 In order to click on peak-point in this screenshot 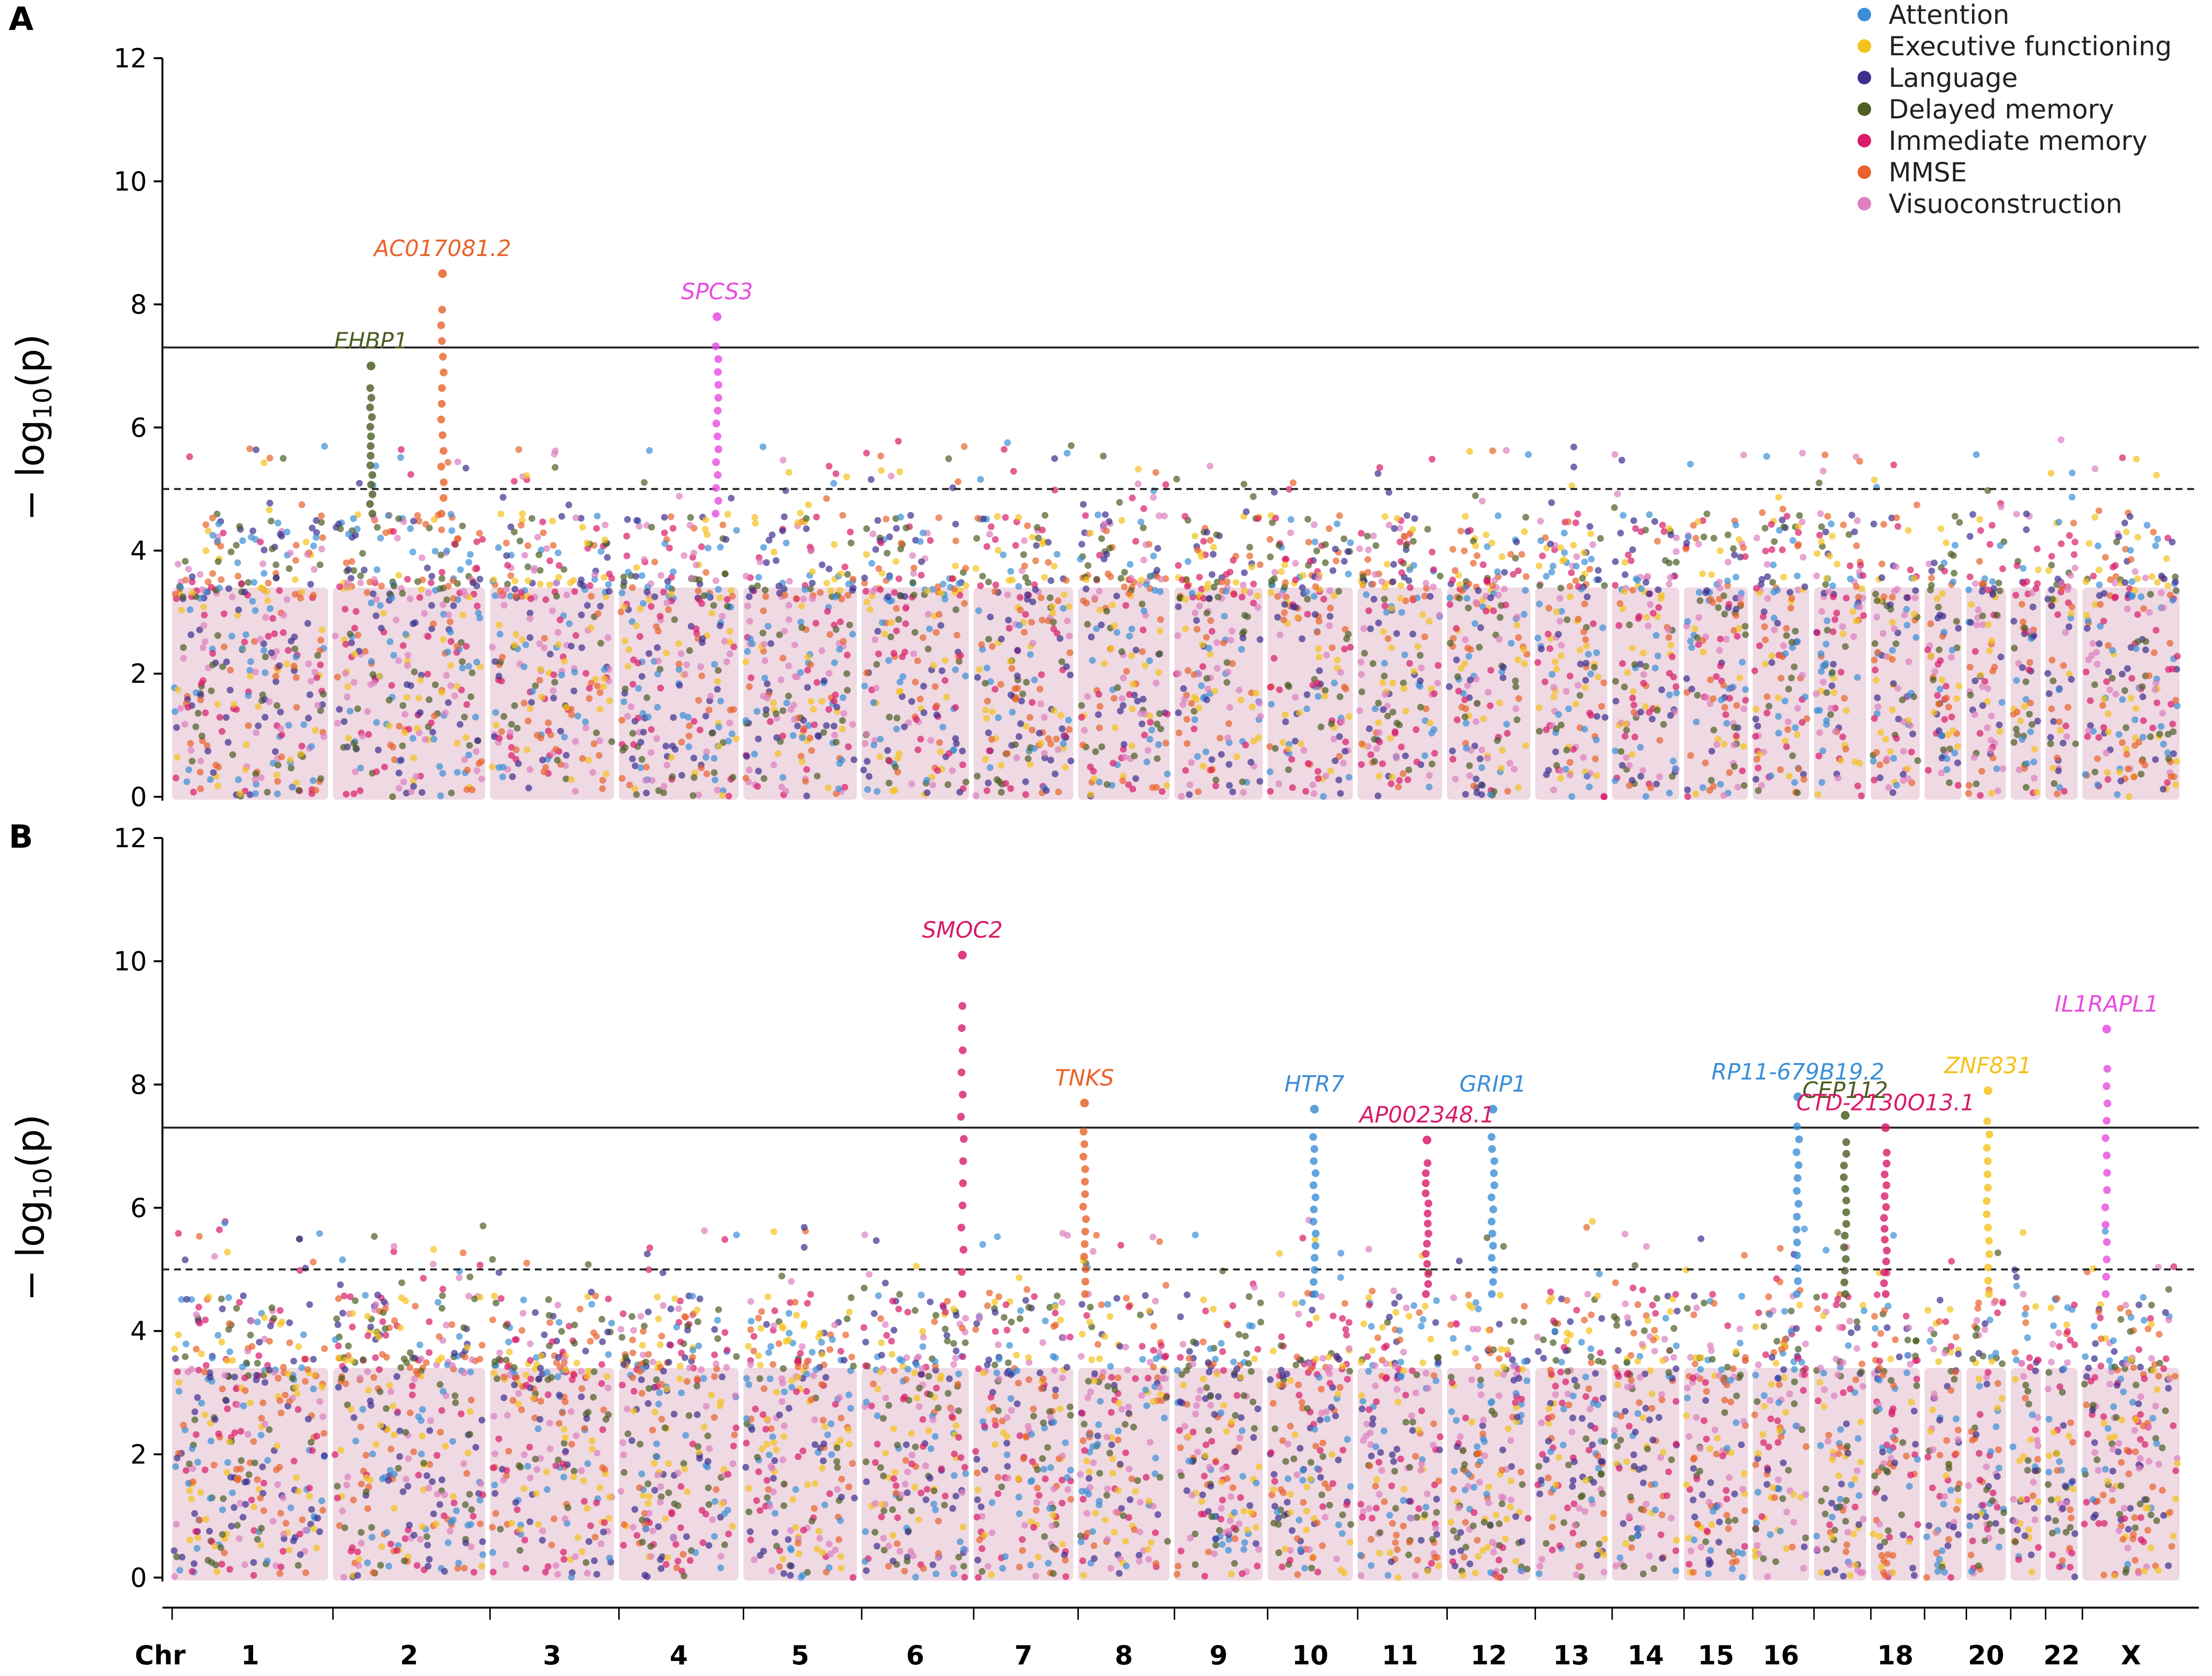, I will do `click(372, 417)`.